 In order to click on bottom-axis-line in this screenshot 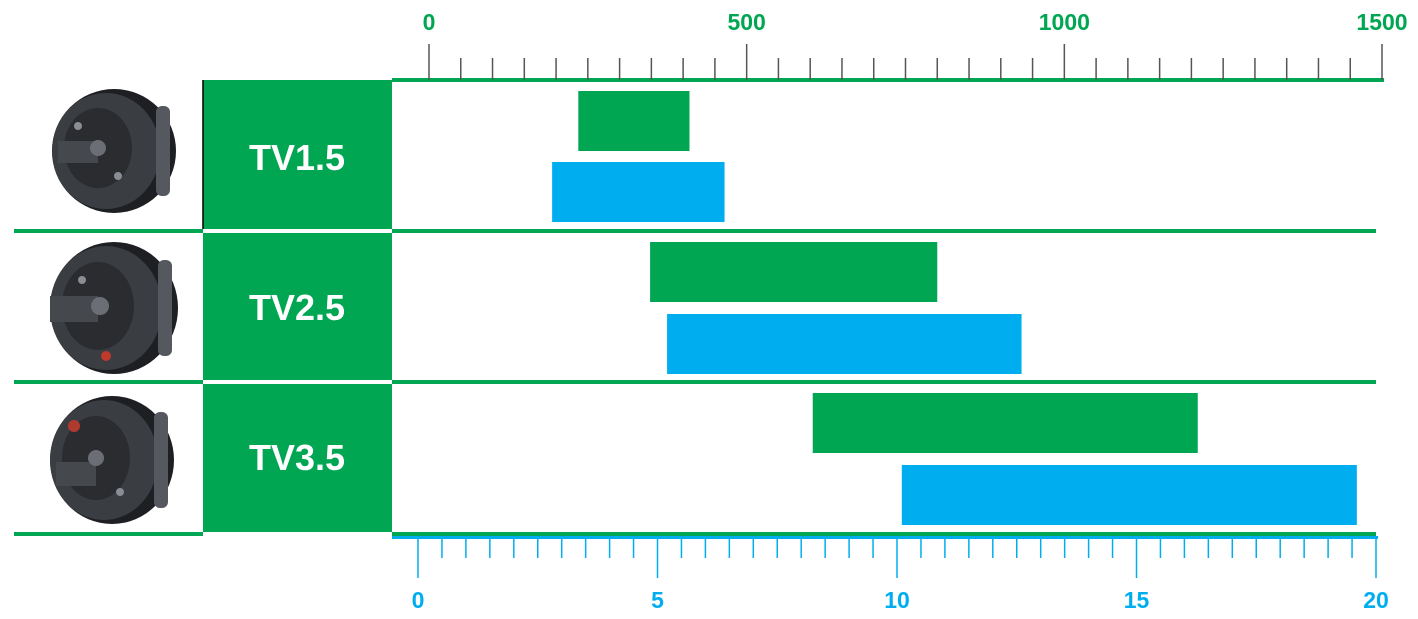, I will do `click(885, 537)`.